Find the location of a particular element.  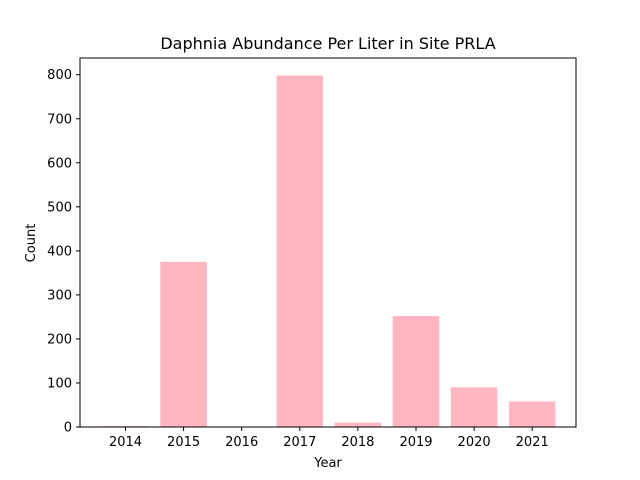

bar-2018 is located at coordinates (358, 424).